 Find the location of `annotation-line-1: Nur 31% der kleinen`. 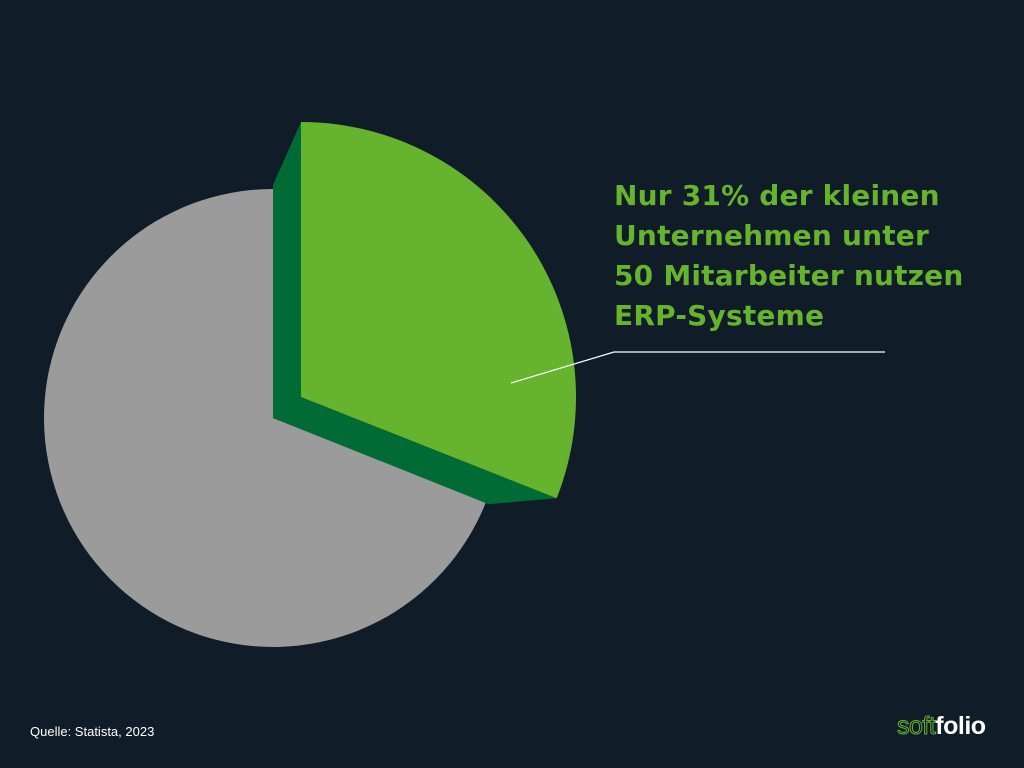

annotation-line-1: Nur 31% der kleinen is located at coordinates (777, 195).